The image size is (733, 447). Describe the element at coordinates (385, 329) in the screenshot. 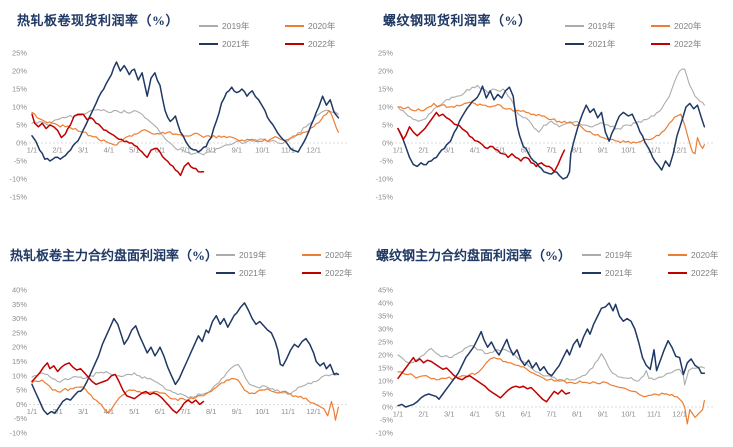

I see `y-tick-label: 30%` at that location.